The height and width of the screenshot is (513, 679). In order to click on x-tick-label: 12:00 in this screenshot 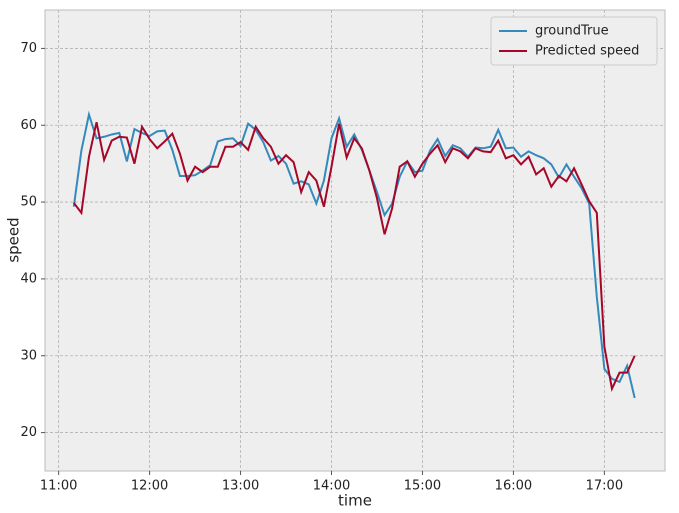, I will do `click(149, 486)`.